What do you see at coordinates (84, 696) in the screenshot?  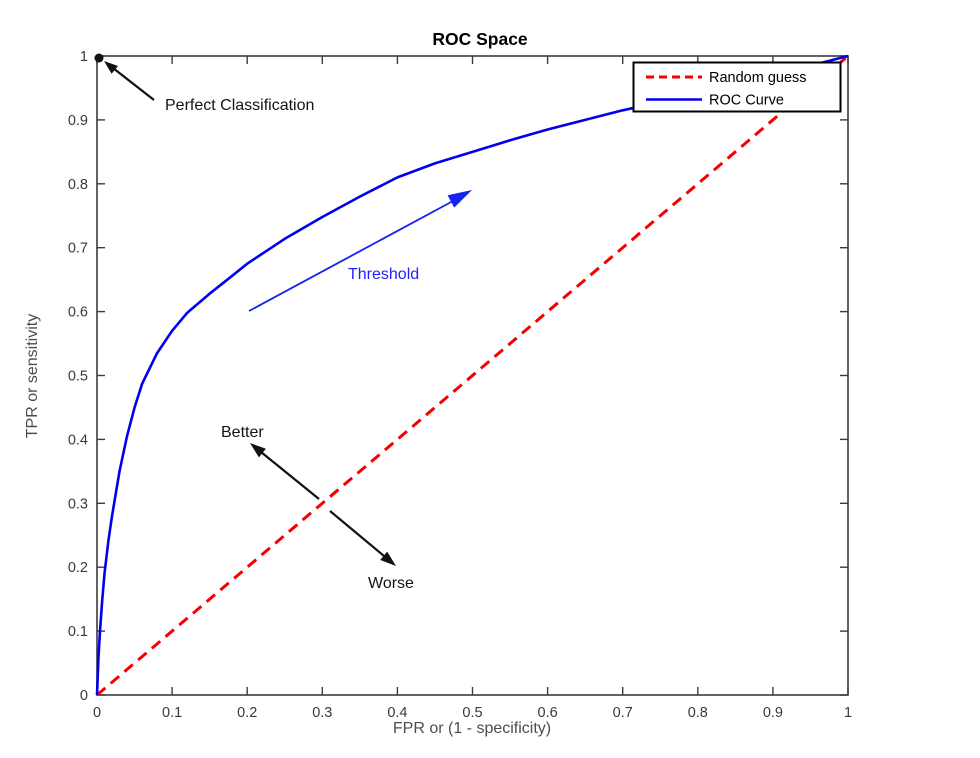 I see `y-tick-label: 0` at bounding box center [84, 696].